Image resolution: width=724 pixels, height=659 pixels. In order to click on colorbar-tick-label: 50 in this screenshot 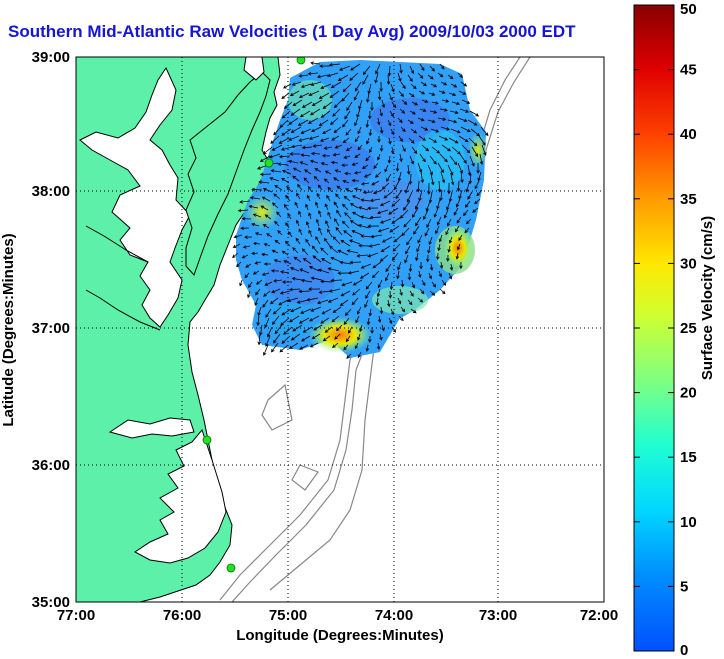, I will do `click(688, 9)`.